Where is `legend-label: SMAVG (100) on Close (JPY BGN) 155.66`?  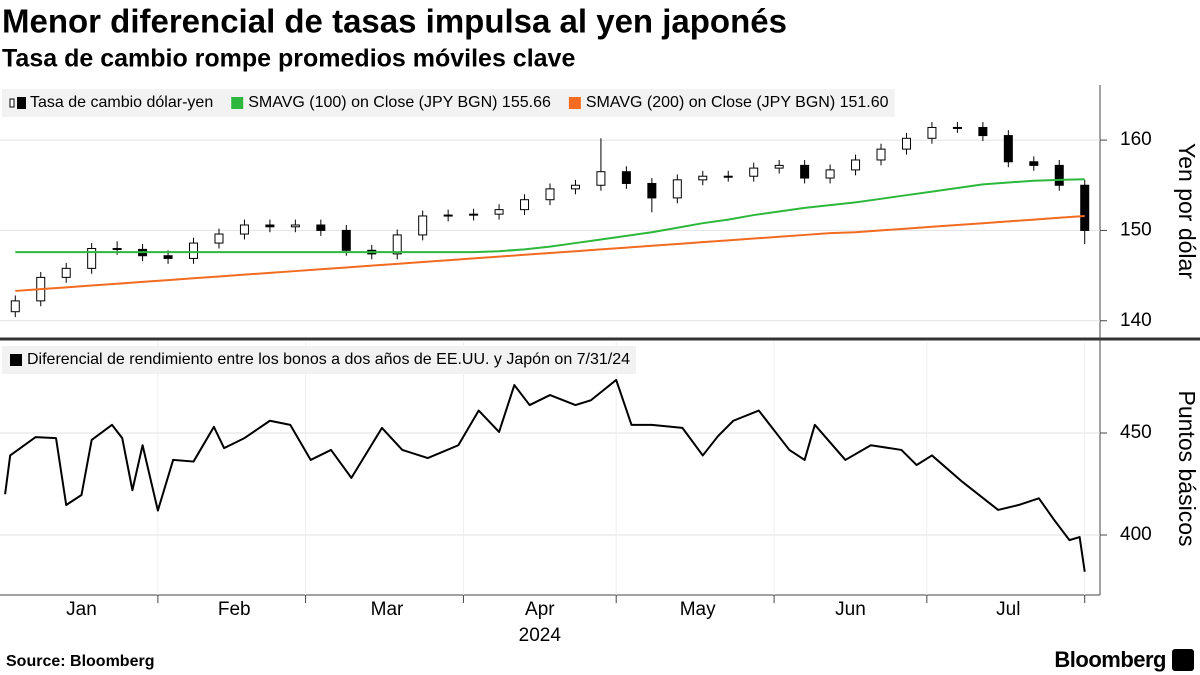 legend-label: SMAVG (100) on Close (JPY BGN) 155.66 is located at coordinates (399, 102).